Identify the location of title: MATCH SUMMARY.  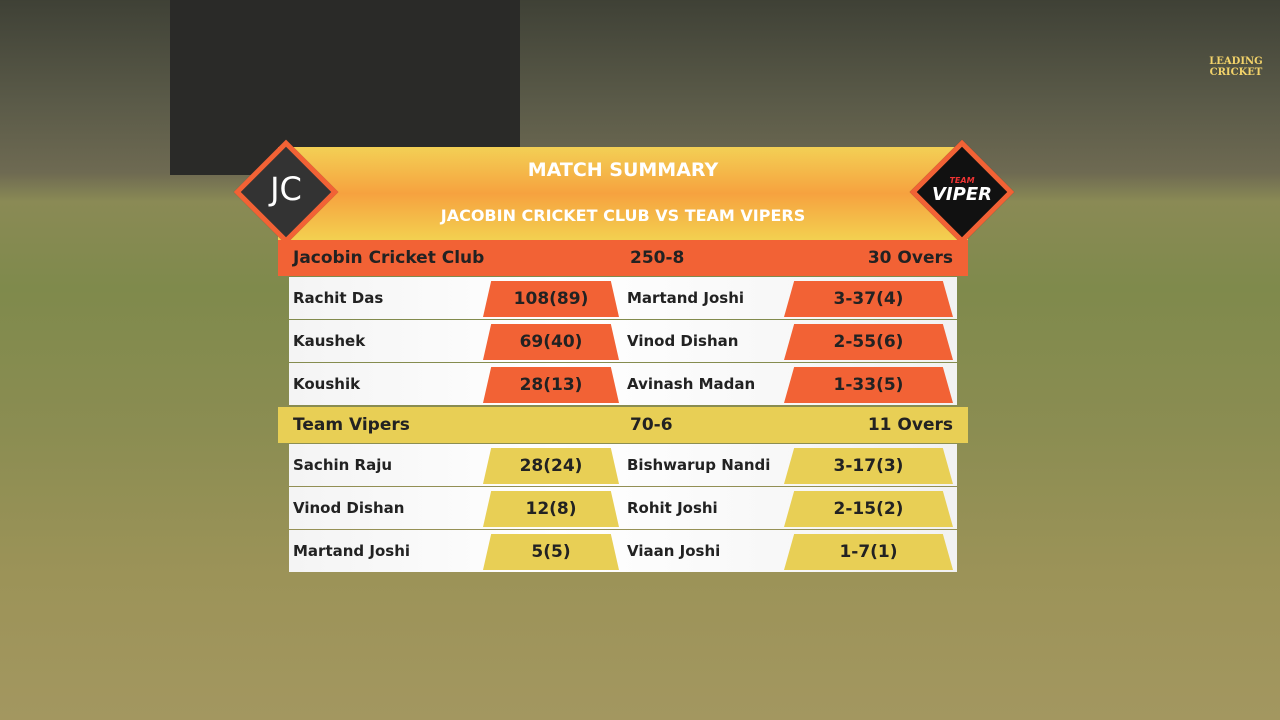
(623, 170).